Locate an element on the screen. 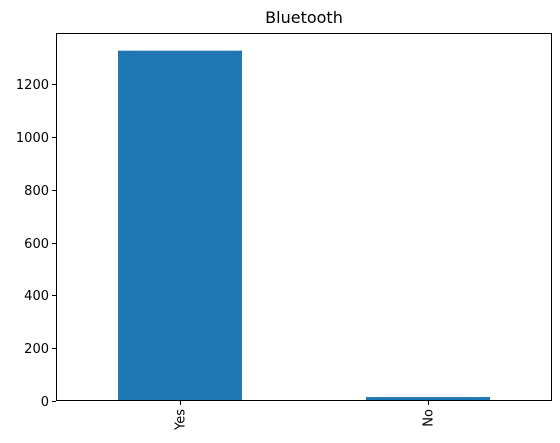 This screenshot has height=443, width=560. y-axis: 0 200 400 600 800 1000 1200 is located at coordinates (36, 244).